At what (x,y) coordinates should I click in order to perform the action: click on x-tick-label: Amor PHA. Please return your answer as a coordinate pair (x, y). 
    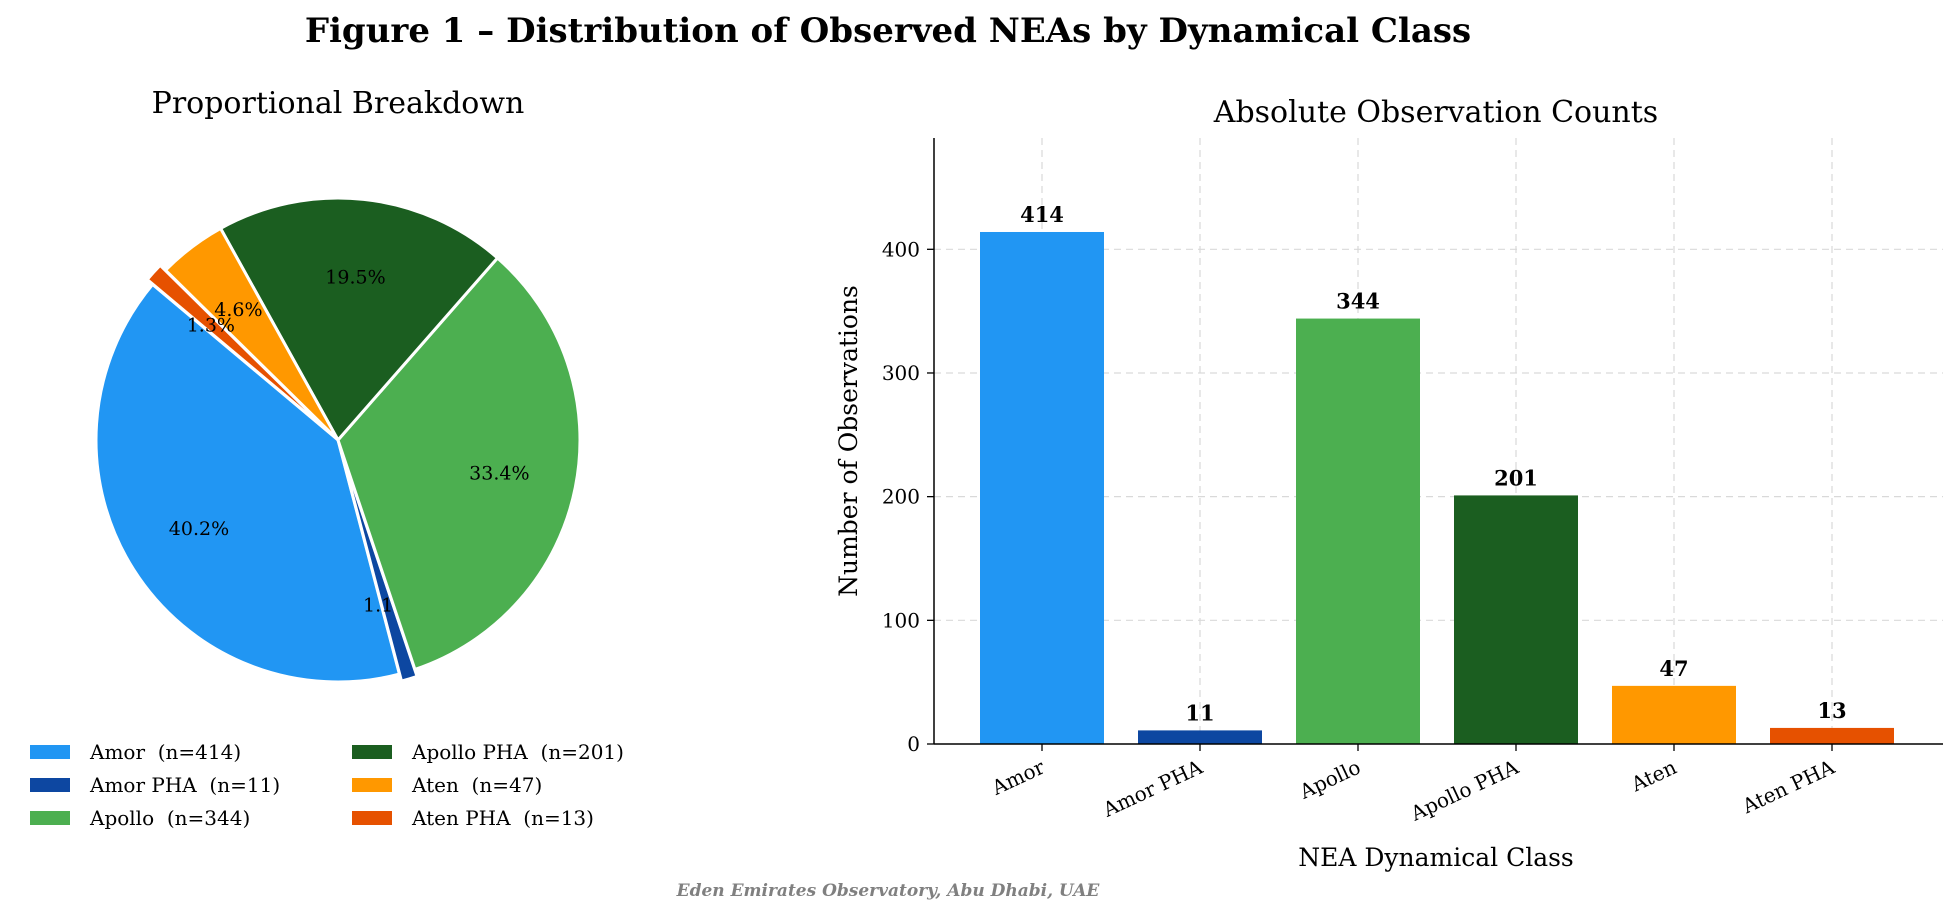
    Looking at the image, I should click on (1152, 789).